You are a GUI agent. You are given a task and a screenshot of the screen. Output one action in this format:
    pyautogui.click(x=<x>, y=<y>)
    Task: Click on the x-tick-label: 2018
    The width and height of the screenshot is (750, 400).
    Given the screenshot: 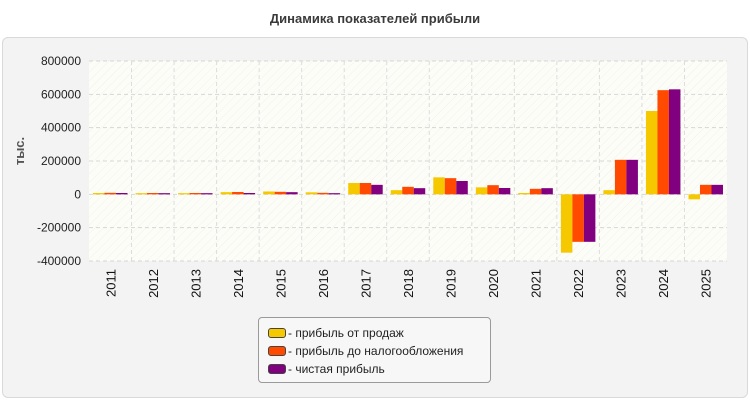 What is the action you would take?
    pyautogui.click(x=408, y=283)
    